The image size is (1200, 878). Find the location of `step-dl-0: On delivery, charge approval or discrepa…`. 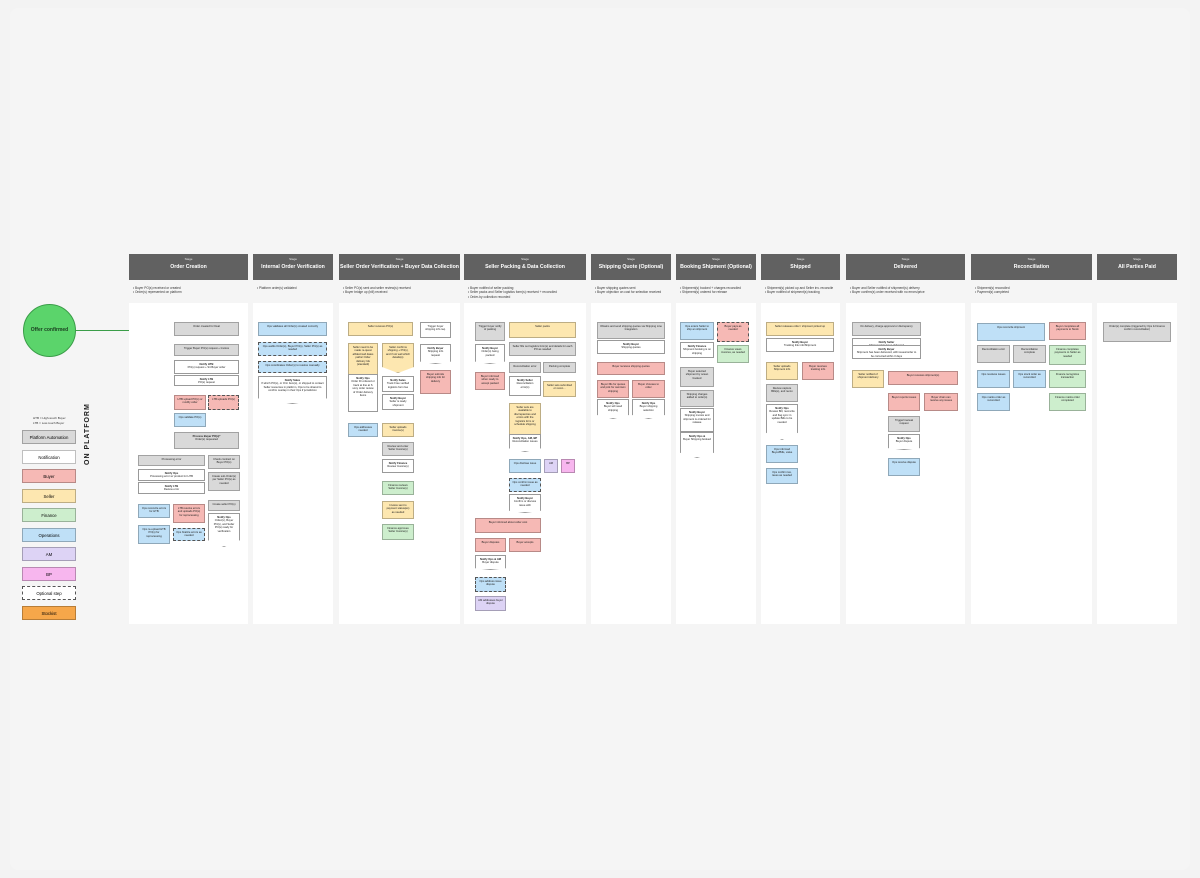

step-dl-0: On delivery, charge approval or discrepa… is located at coordinates (886, 329).